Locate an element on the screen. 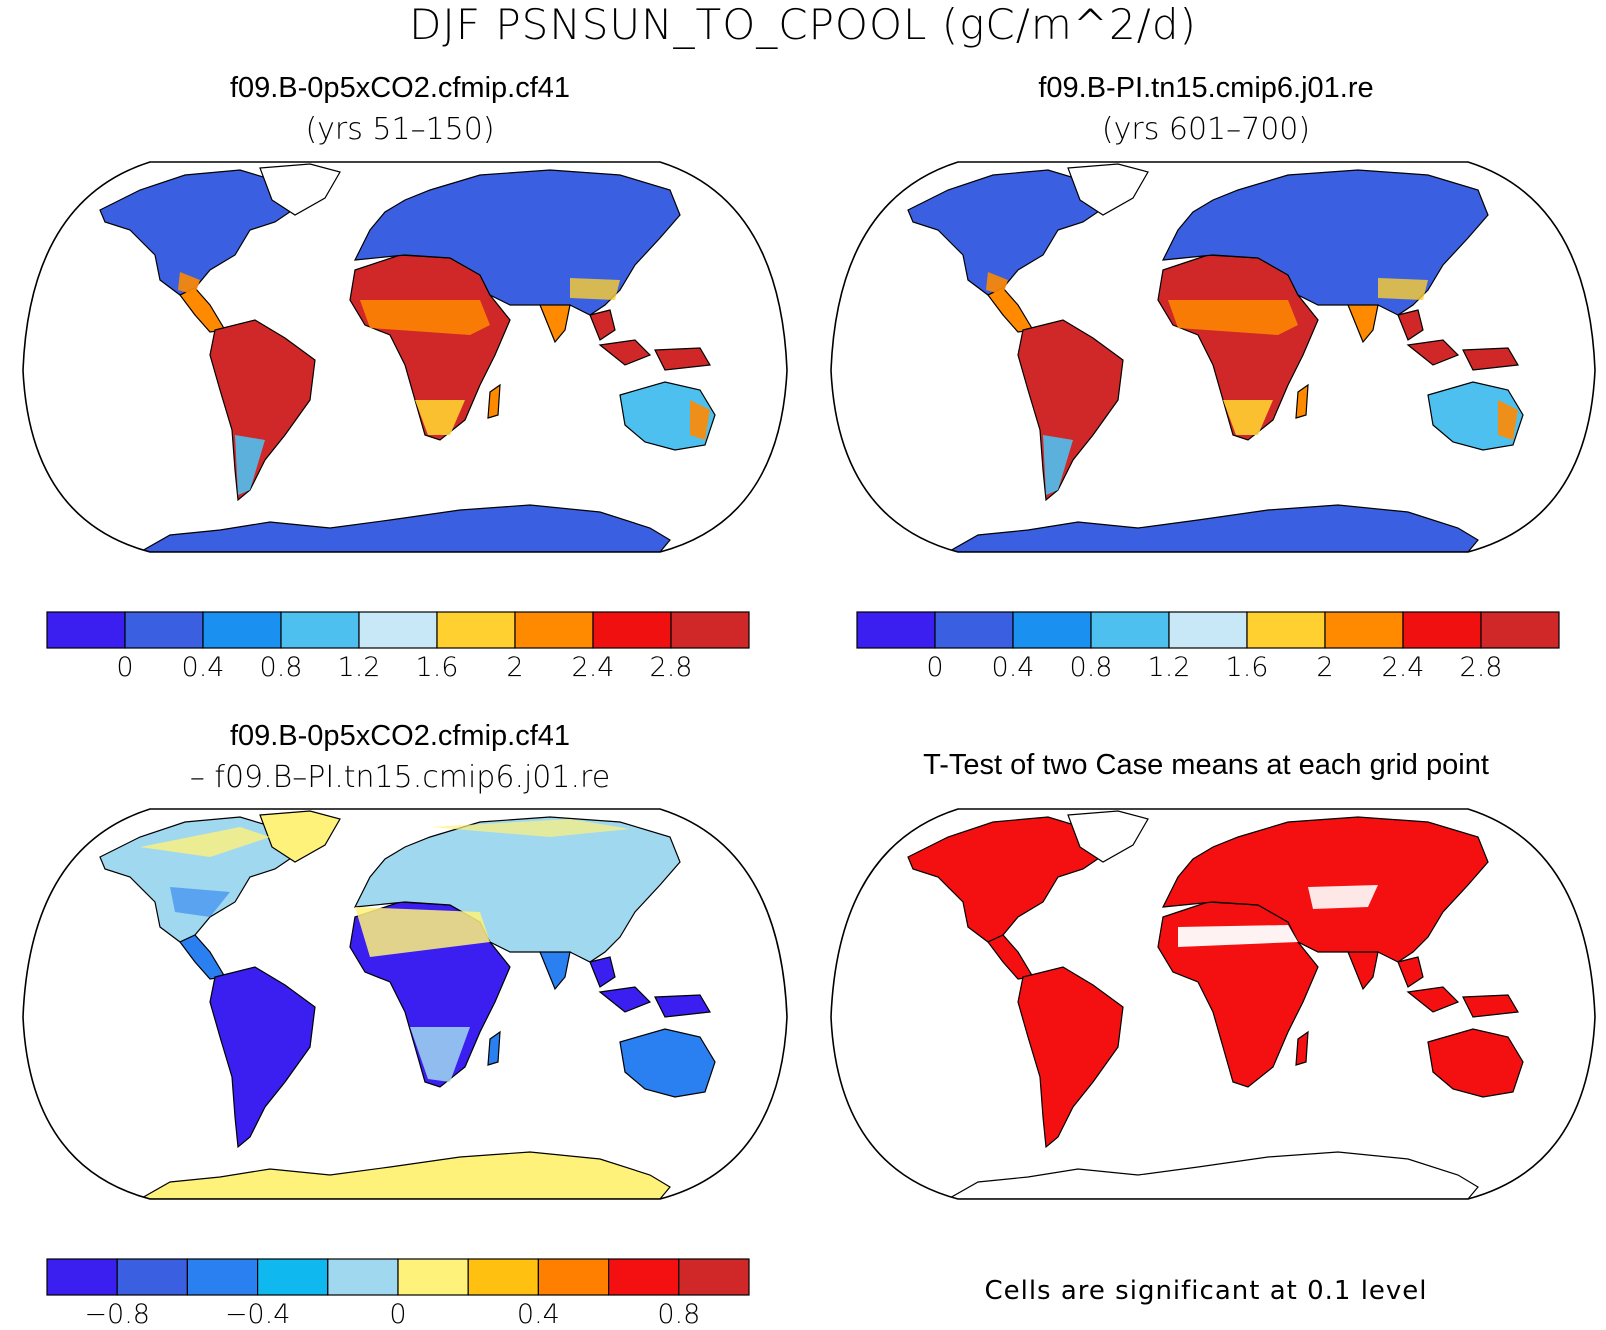  colorbar-case1 is located at coordinates (398, 630).